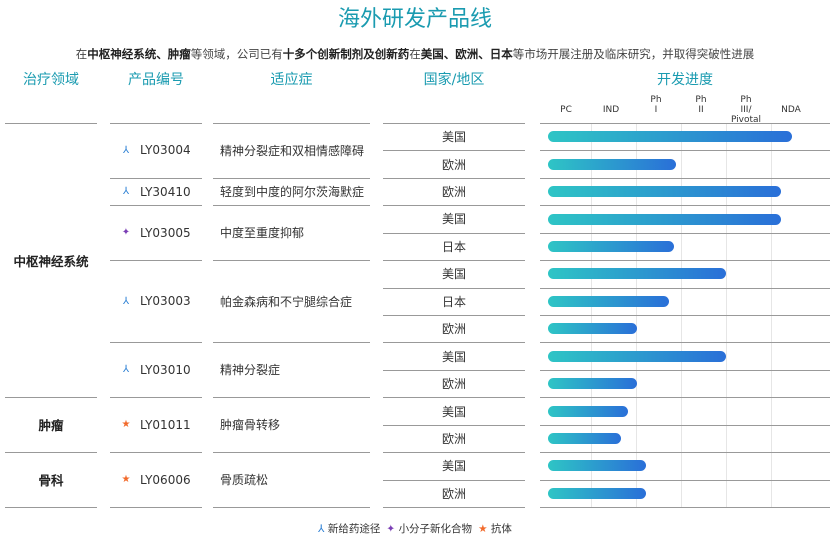 The width and height of the screenshot is (830, 552). I want to click on product-code-text: LY03003, so click(165, 301).